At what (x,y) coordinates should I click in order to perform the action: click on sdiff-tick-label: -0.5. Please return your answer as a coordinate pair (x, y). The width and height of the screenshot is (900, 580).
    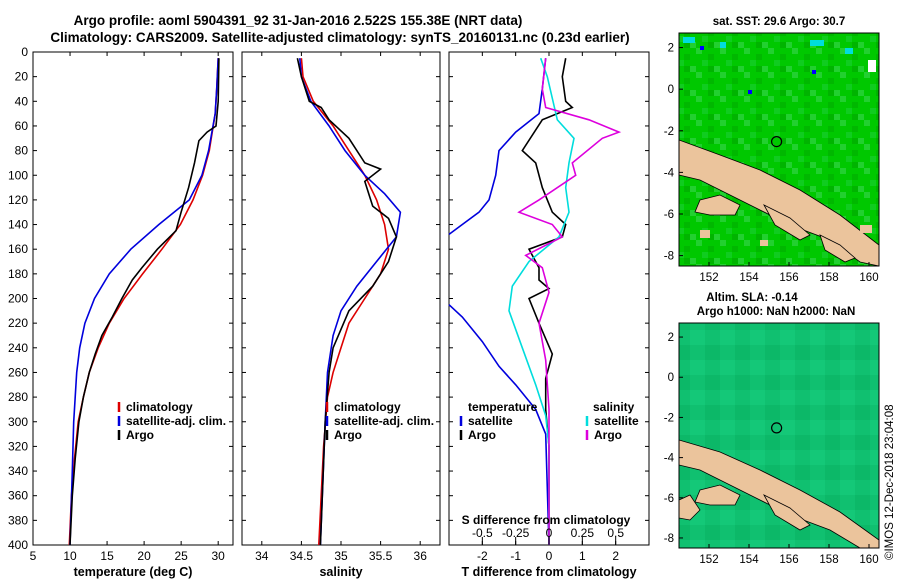
    Looking at the image, I should click on (482, 533).